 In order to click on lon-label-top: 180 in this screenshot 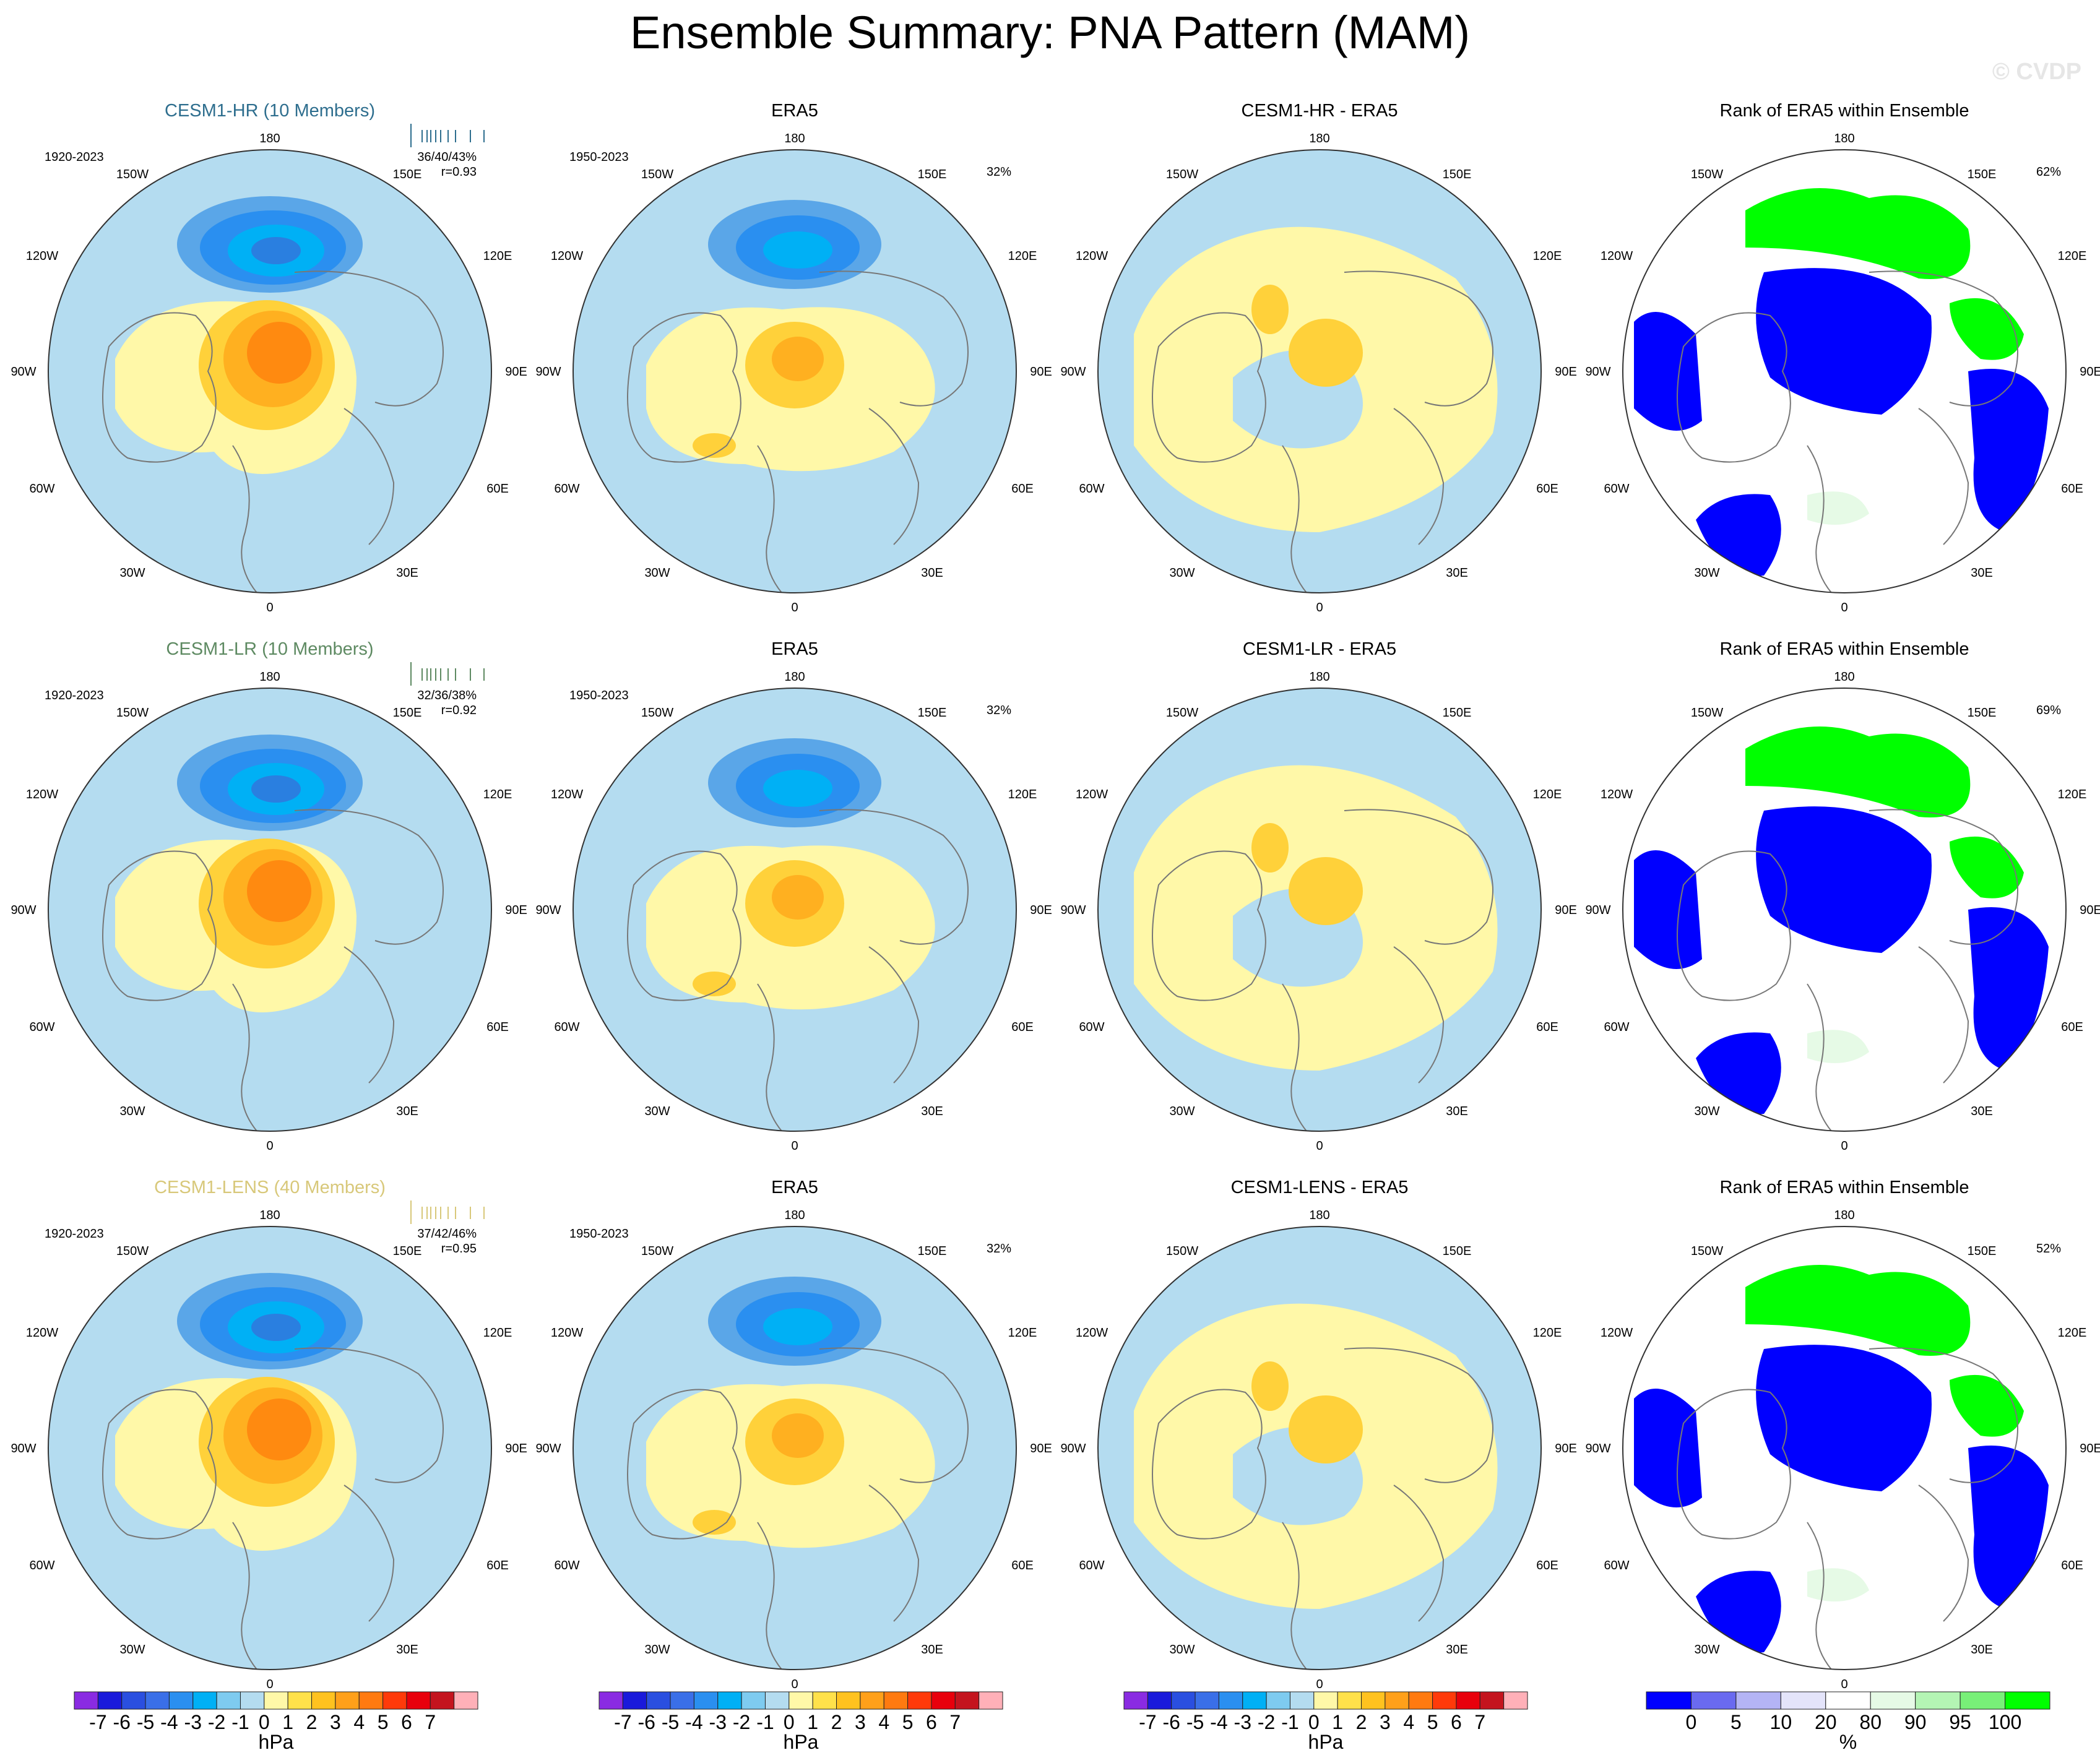, I will do `click(1319, 1215)`.